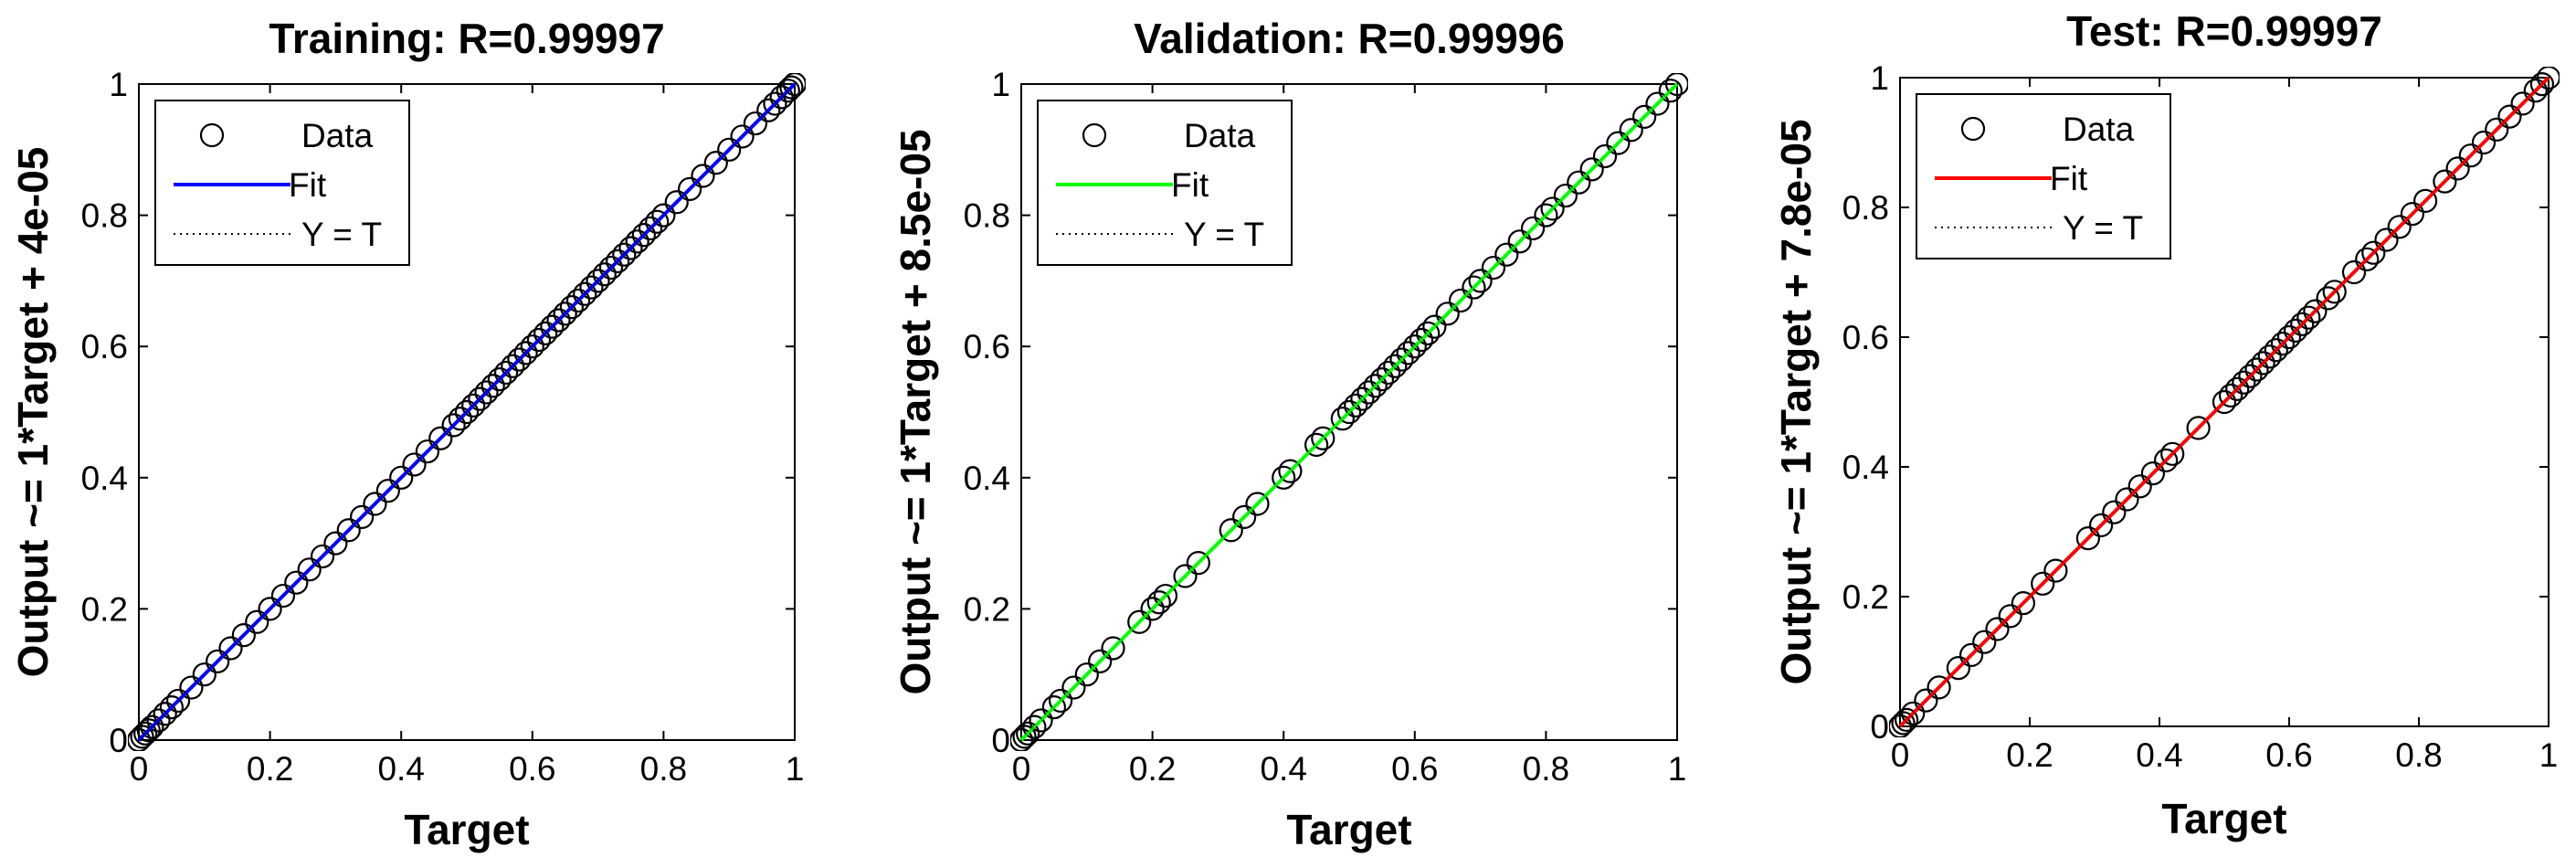 The height and width of the screenshot is (868, 2576). What do you see at coordinates (1000, 84) in the screenshot?
I see `y-tick-label: 1` at bounding box center [1000, 84].